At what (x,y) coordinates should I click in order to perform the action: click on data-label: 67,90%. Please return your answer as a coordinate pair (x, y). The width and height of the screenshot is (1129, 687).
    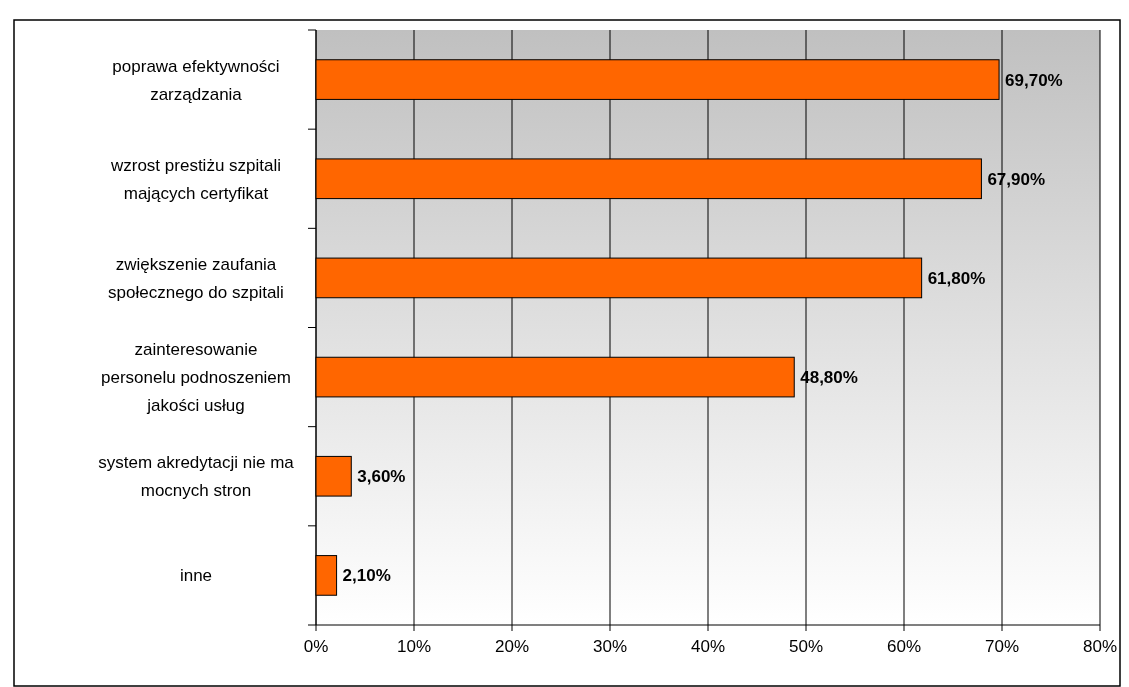
    Looking at the image, I should click on (1016, 179).